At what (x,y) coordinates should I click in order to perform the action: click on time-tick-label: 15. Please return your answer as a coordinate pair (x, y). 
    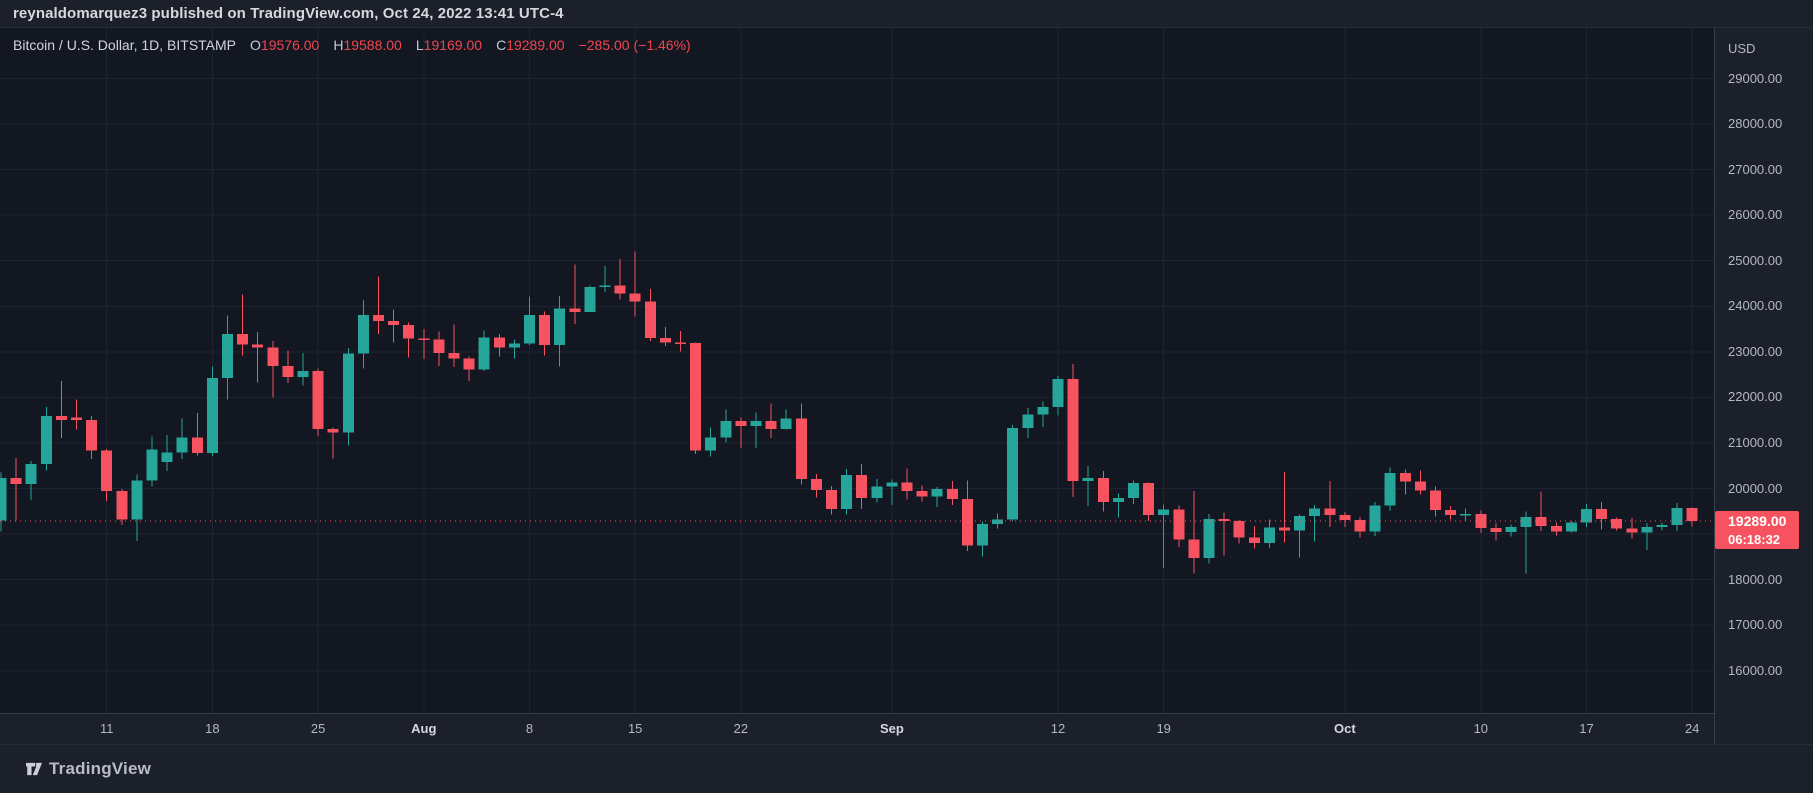
    Looking at the image, I should click on (635, 728).